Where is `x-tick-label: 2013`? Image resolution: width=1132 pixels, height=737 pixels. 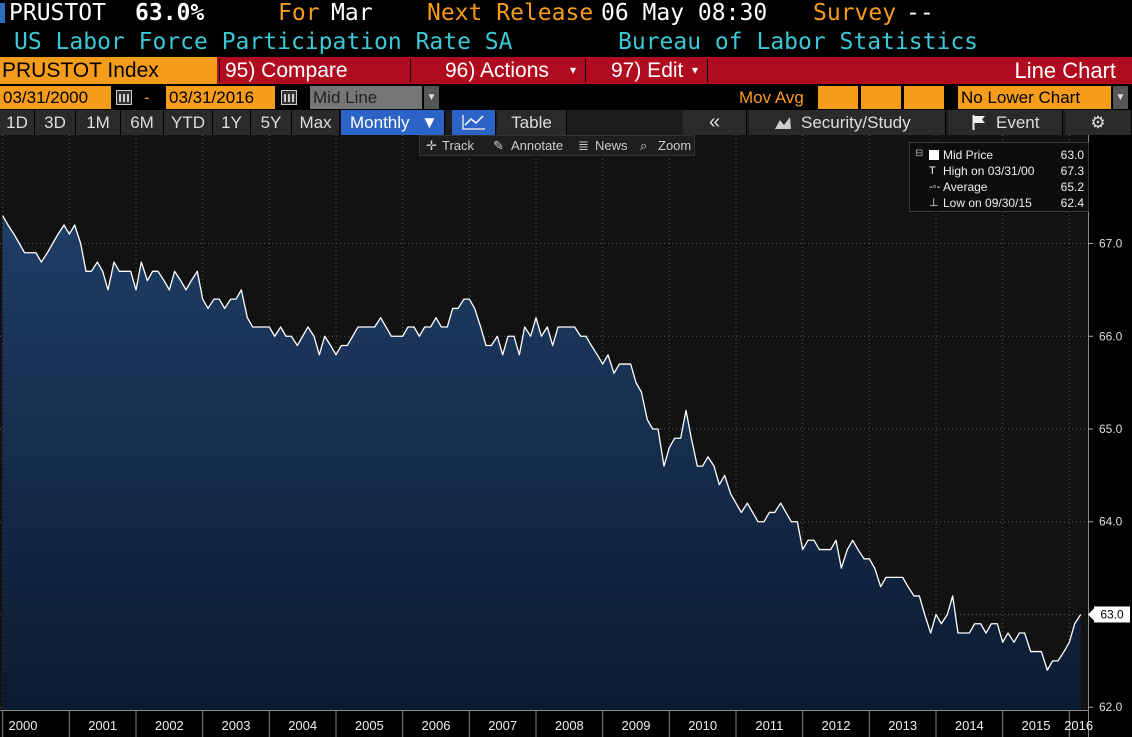 x-tick-label: 2013 is located at coordinates (902, 725).